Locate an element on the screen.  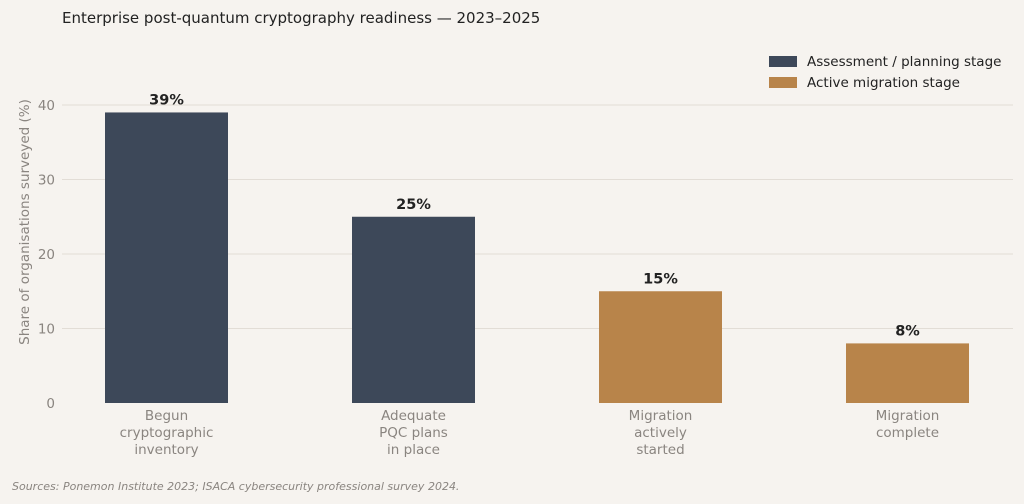
x-tick-label-line: complete is located at coordinates (907, 433).